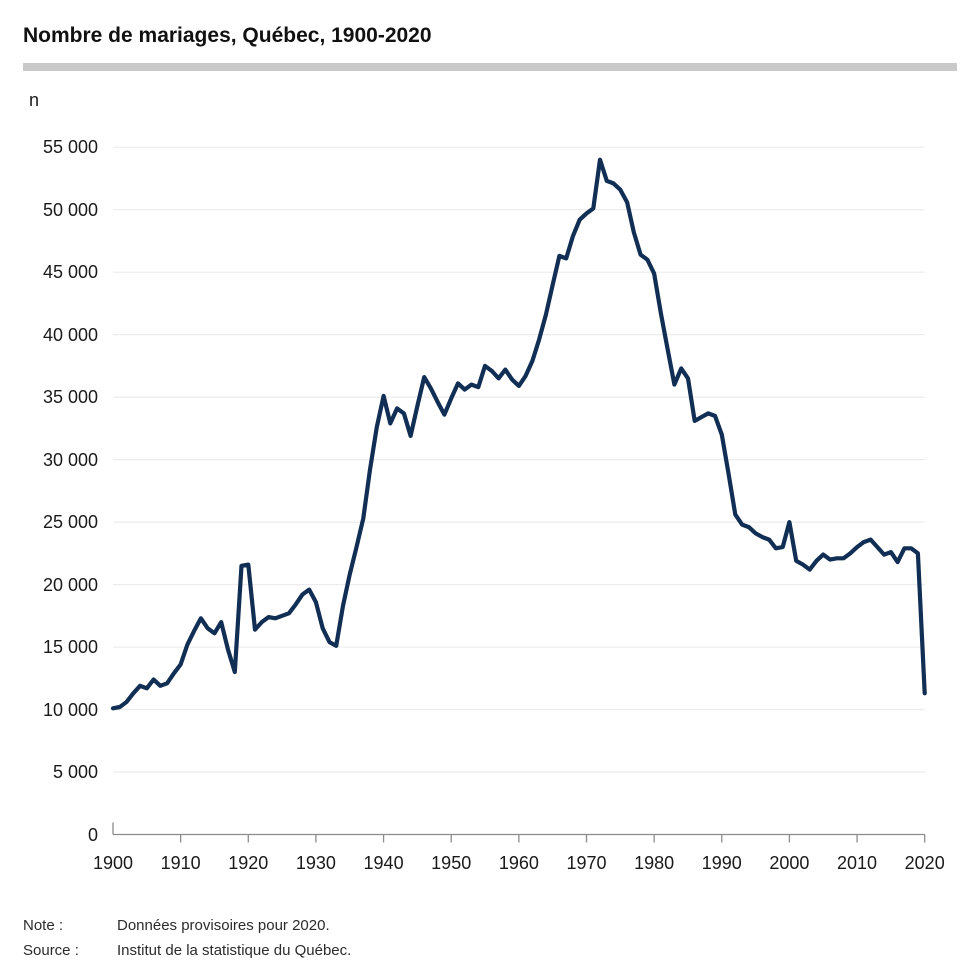 This screenshot has width=980, height=980. Describe the element at coordinates (34, 100) in the screenshot. I see `y-axis-unit-label: n` at that location.